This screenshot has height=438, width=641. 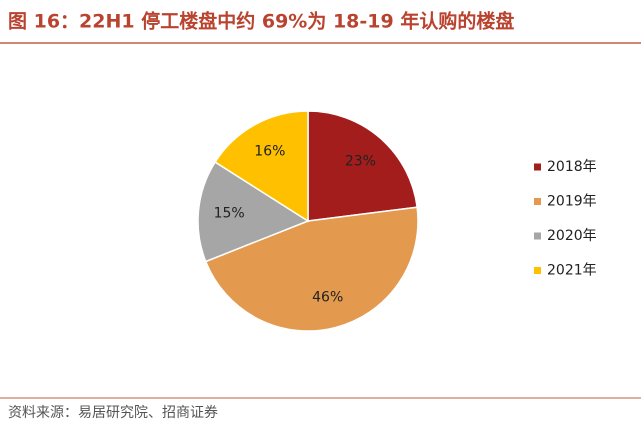 I want to click on source: 资料来源：易居研究院、招商证券, so click(x=113, y=413).